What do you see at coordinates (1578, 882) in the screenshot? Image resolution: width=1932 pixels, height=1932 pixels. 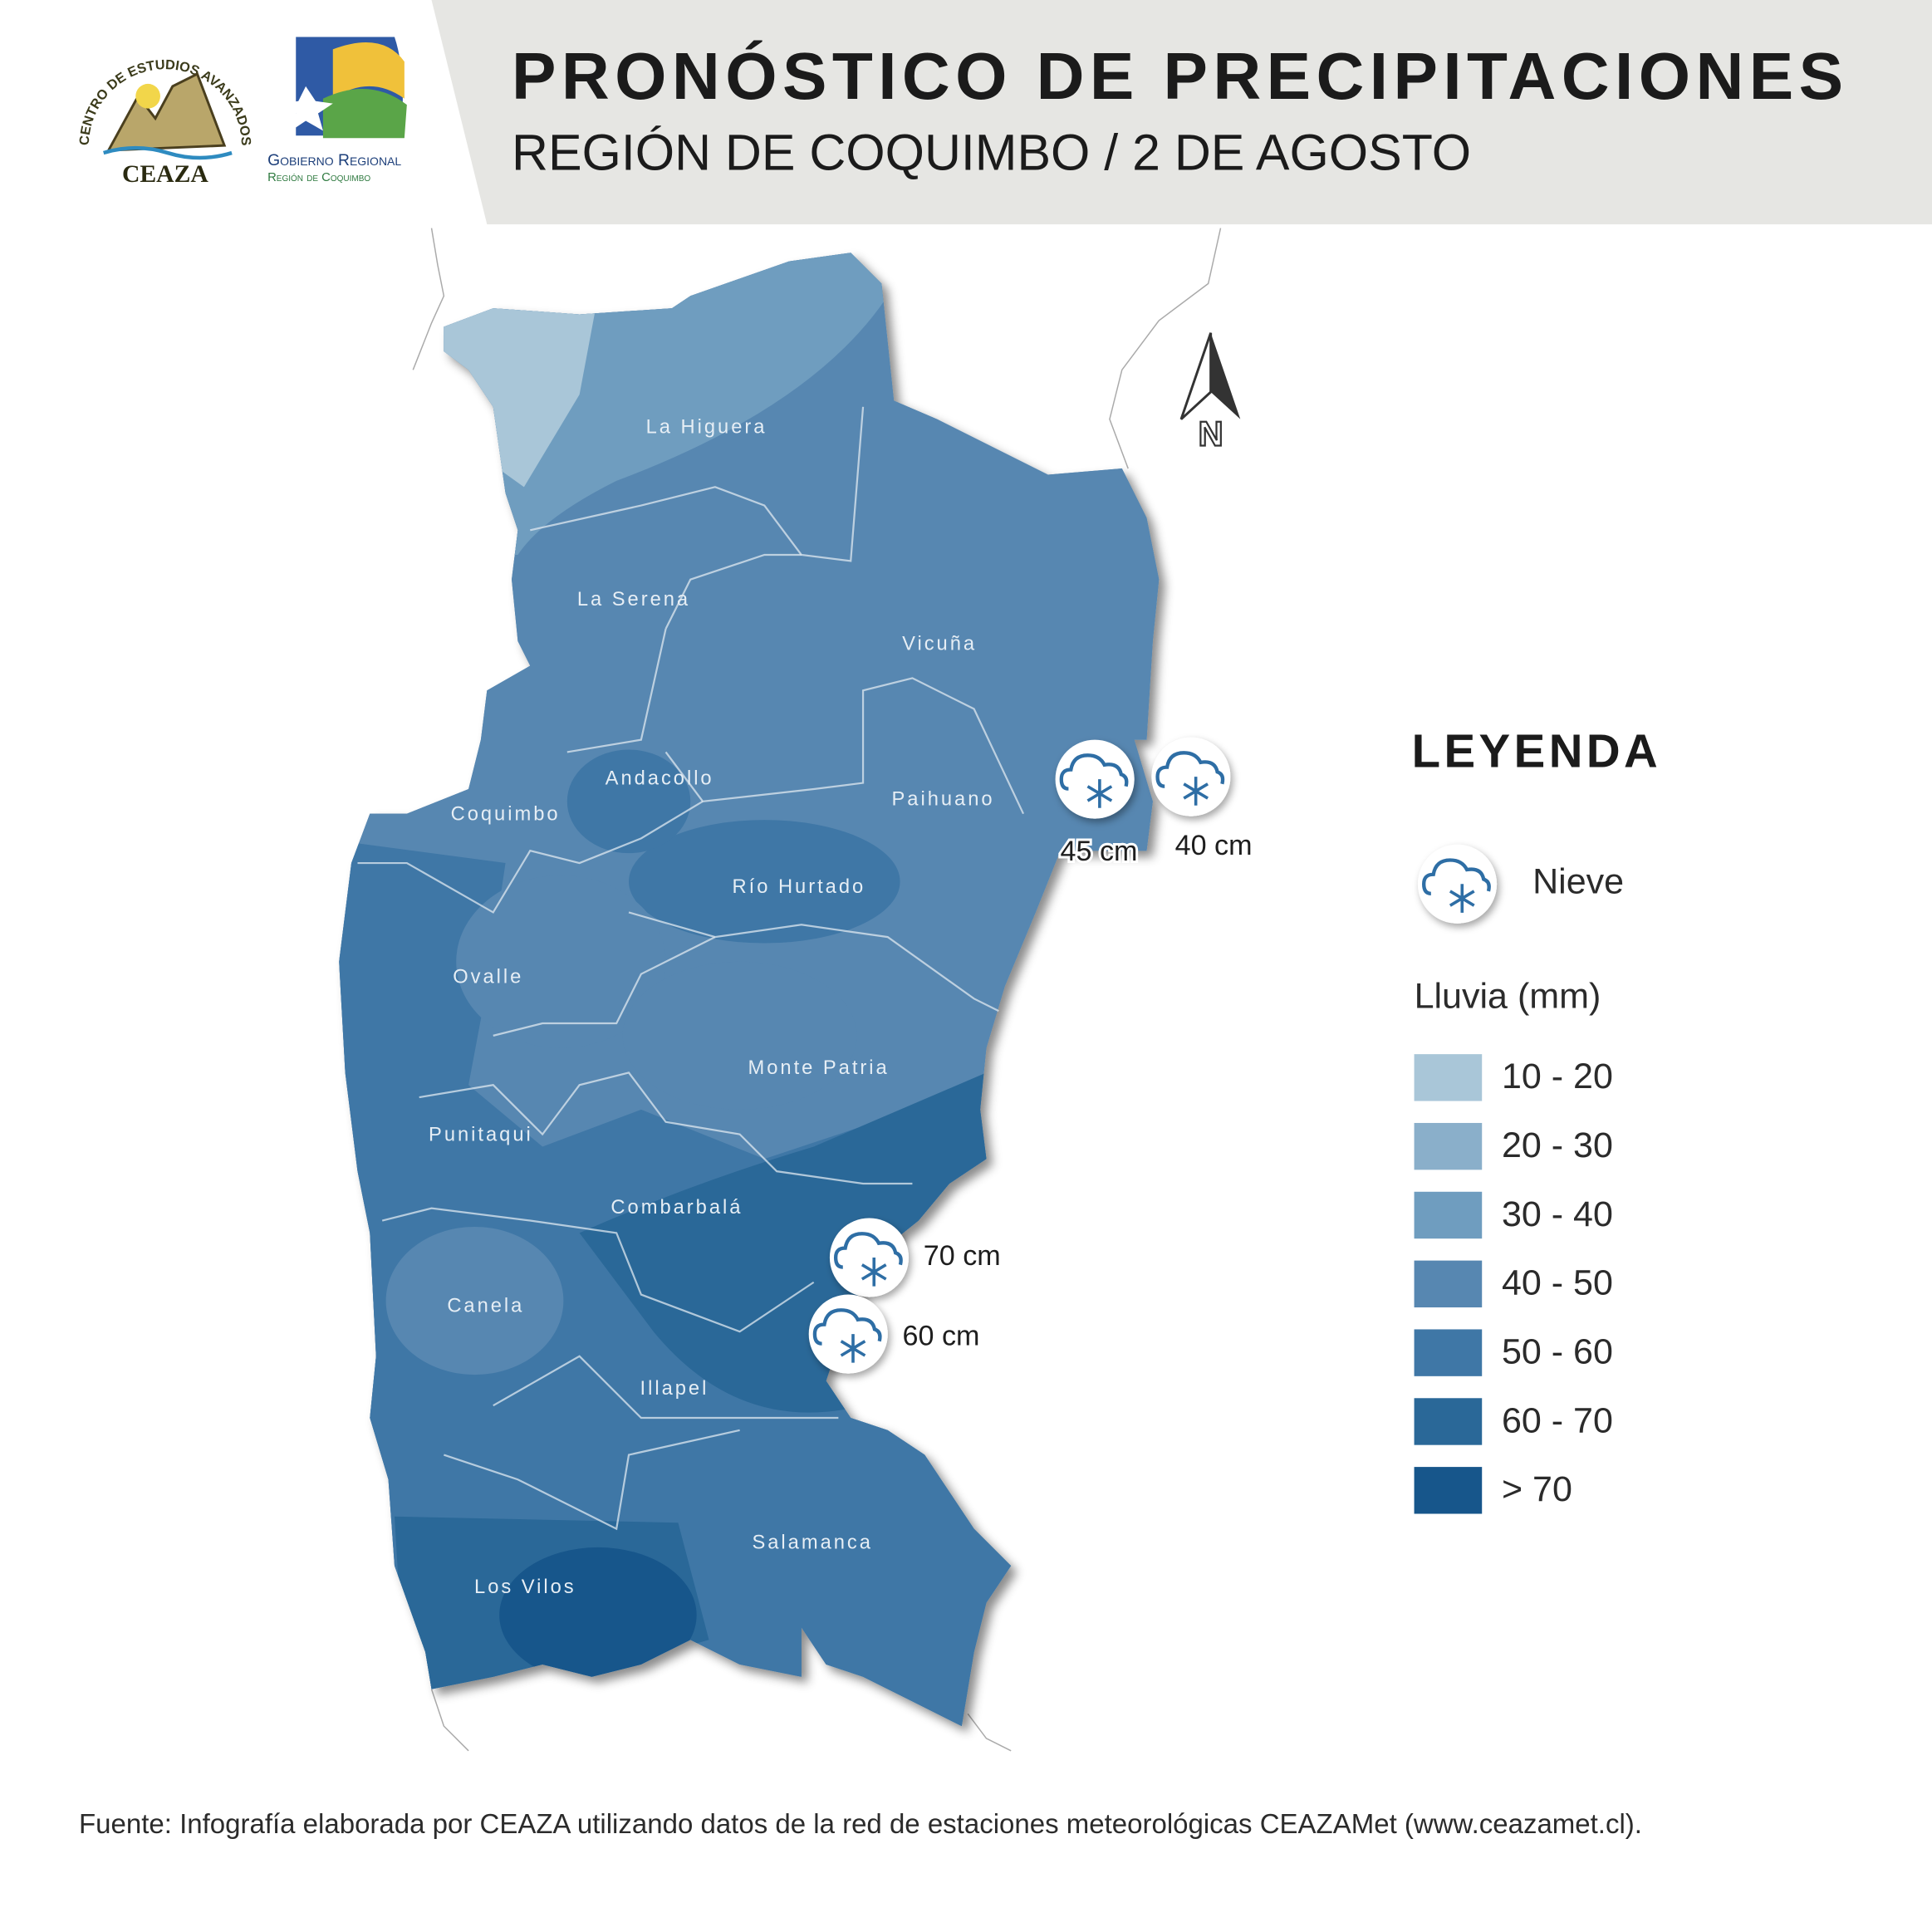 I see `legend-snow-label: Nieve` at bounding box center [1578, 882].